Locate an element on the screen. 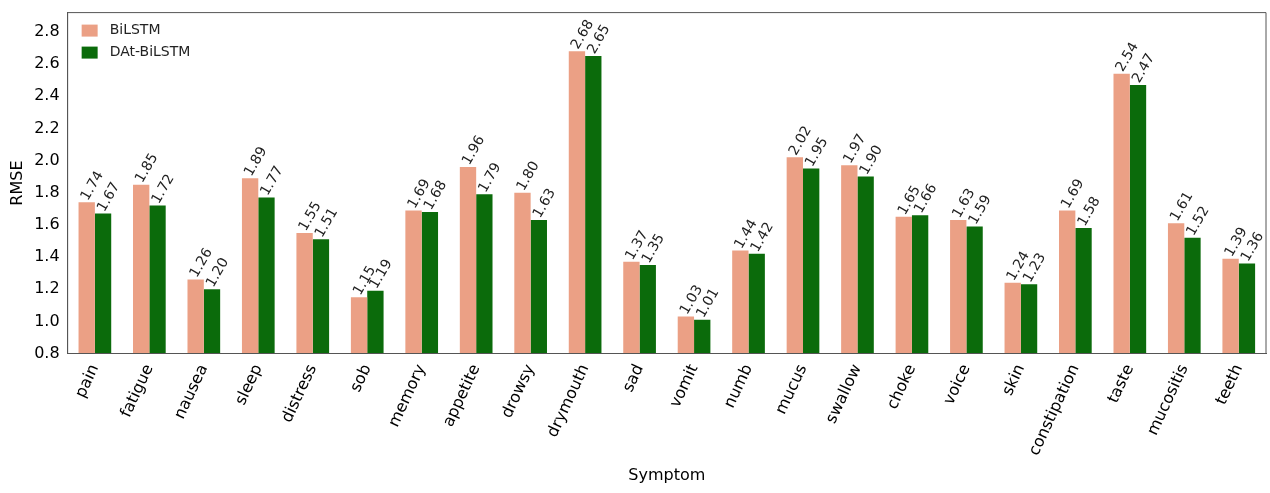 The width and height of the screenshot is (1270, 493). y-tick-label: 2.4 is located at coordinates (47, 95).